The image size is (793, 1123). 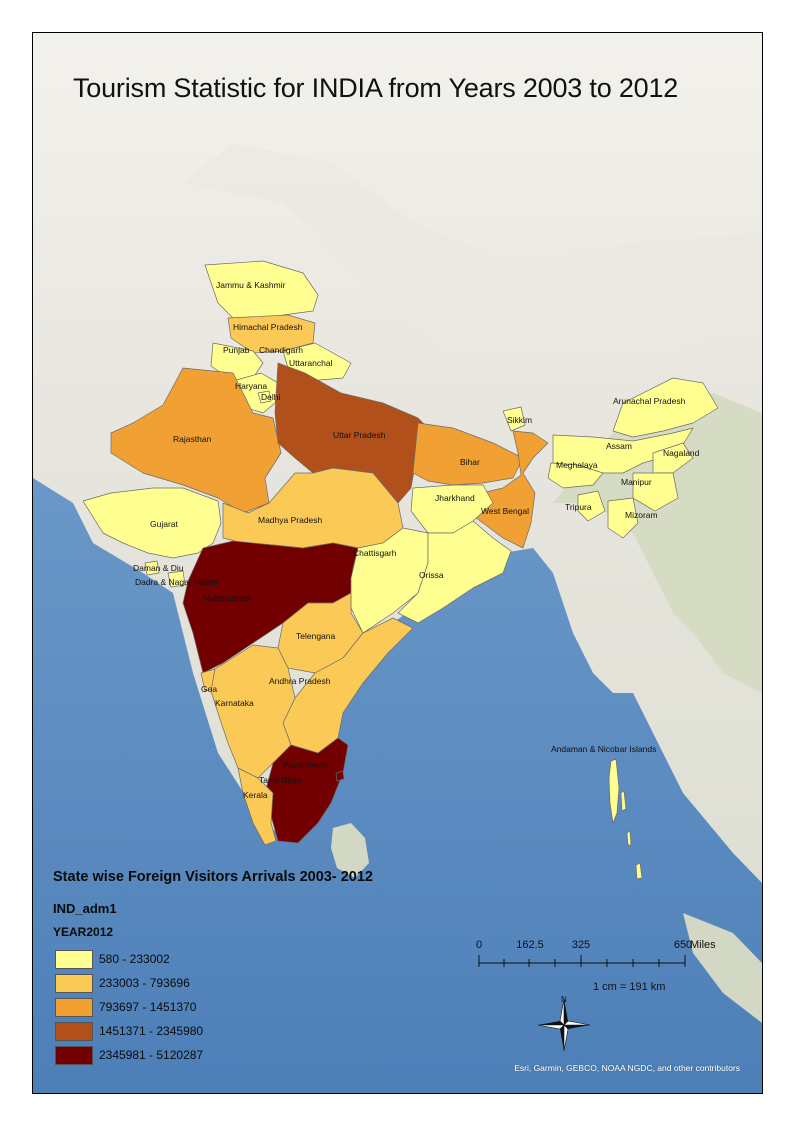 I want to click on scale-label-0: 0, so click(x=479, y=945).